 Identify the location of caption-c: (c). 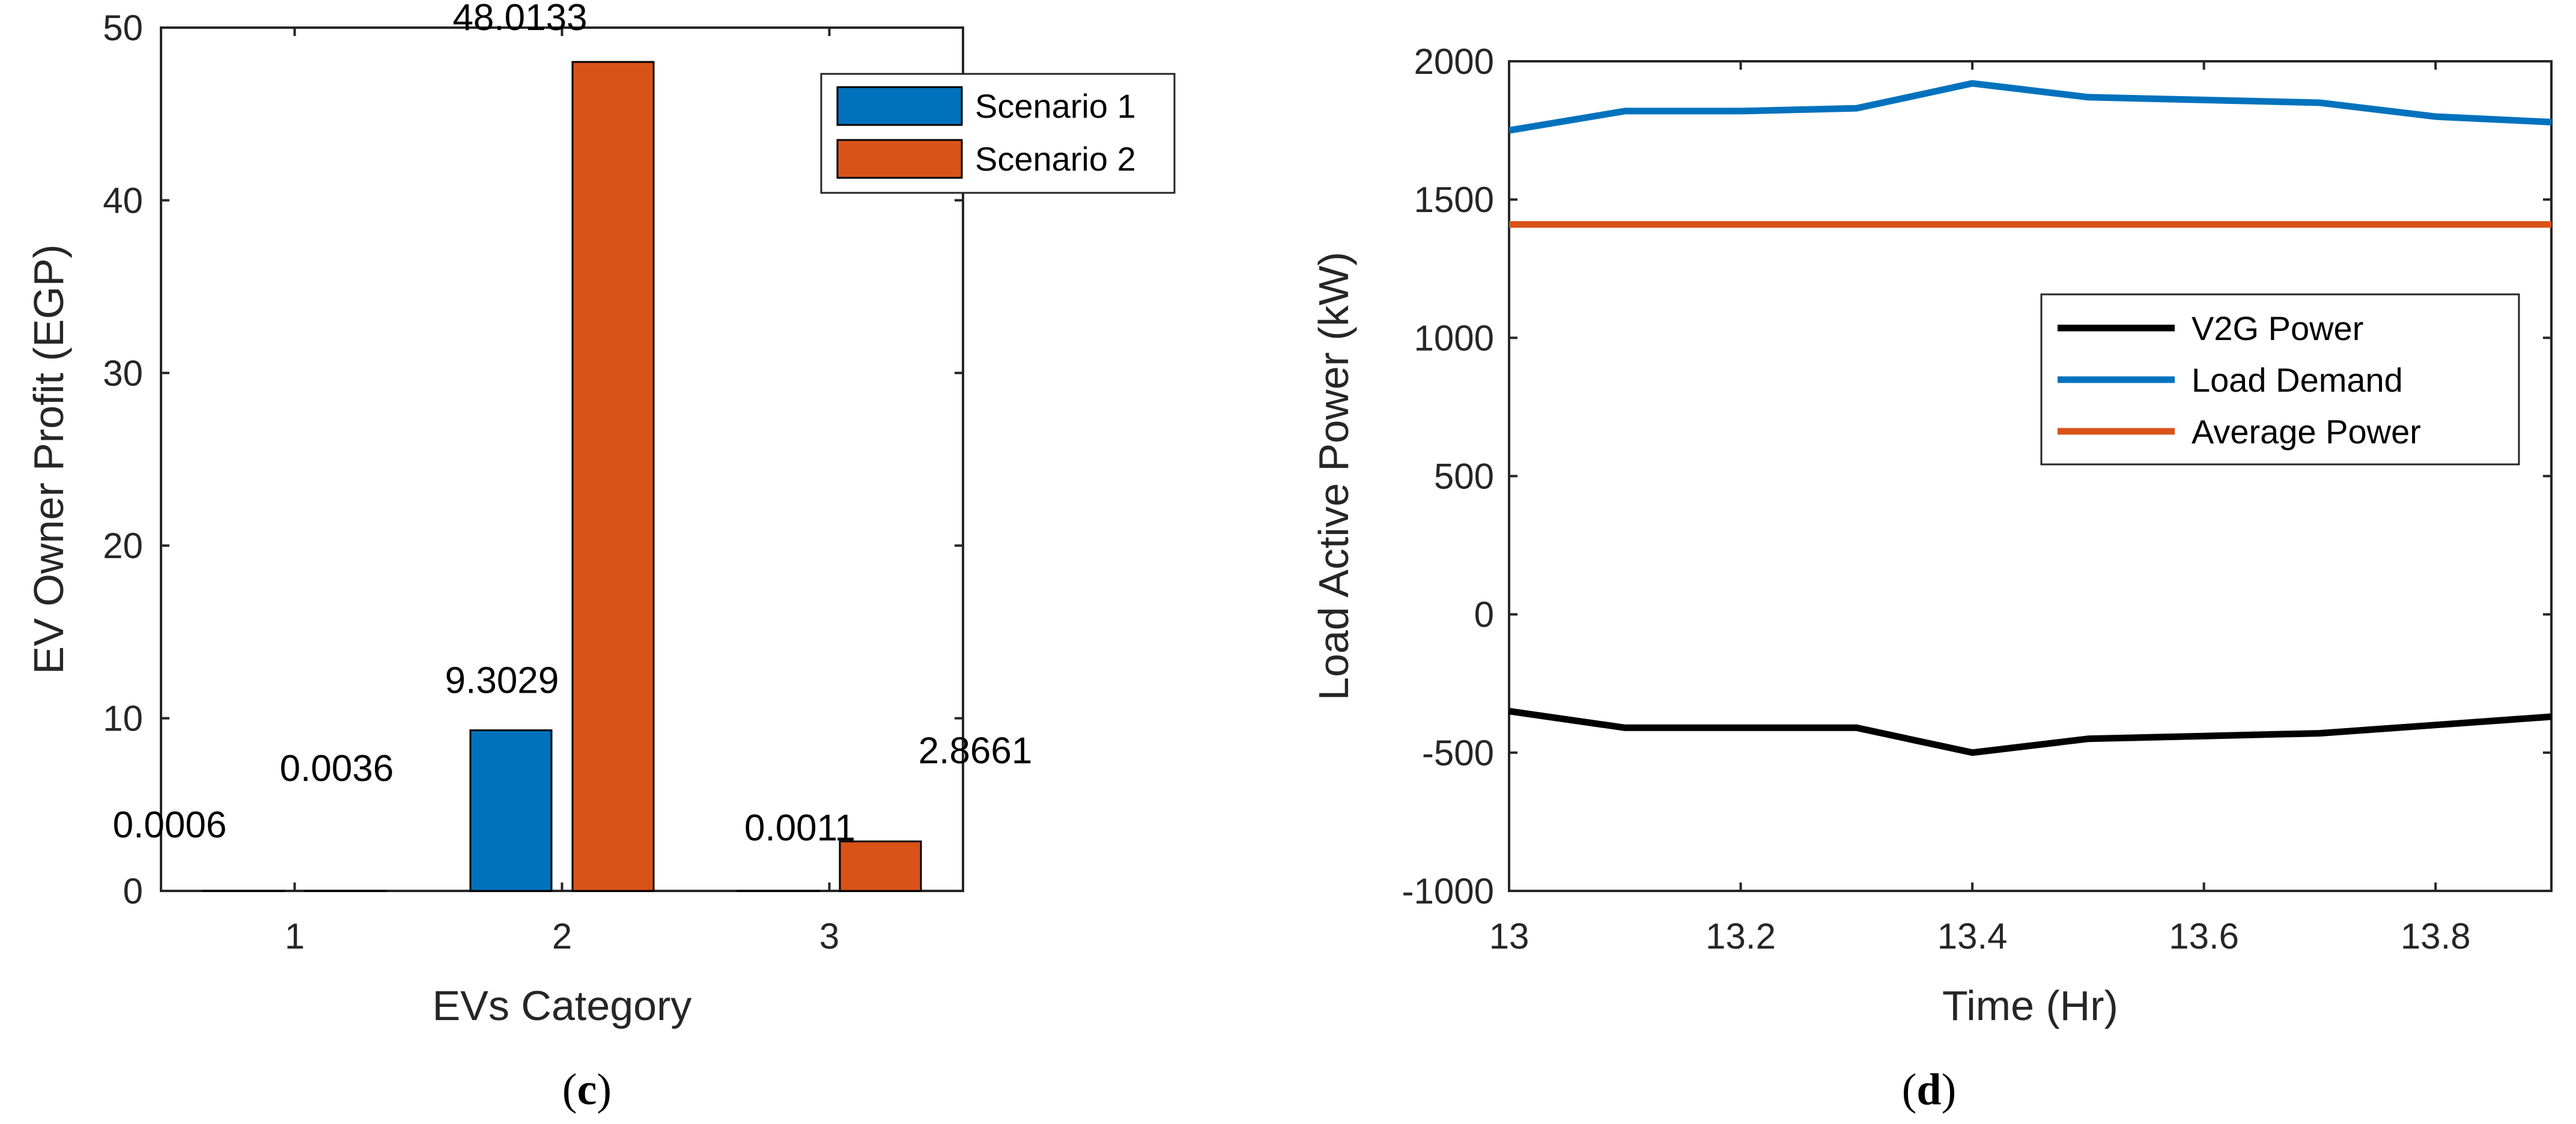
(587, 1089).